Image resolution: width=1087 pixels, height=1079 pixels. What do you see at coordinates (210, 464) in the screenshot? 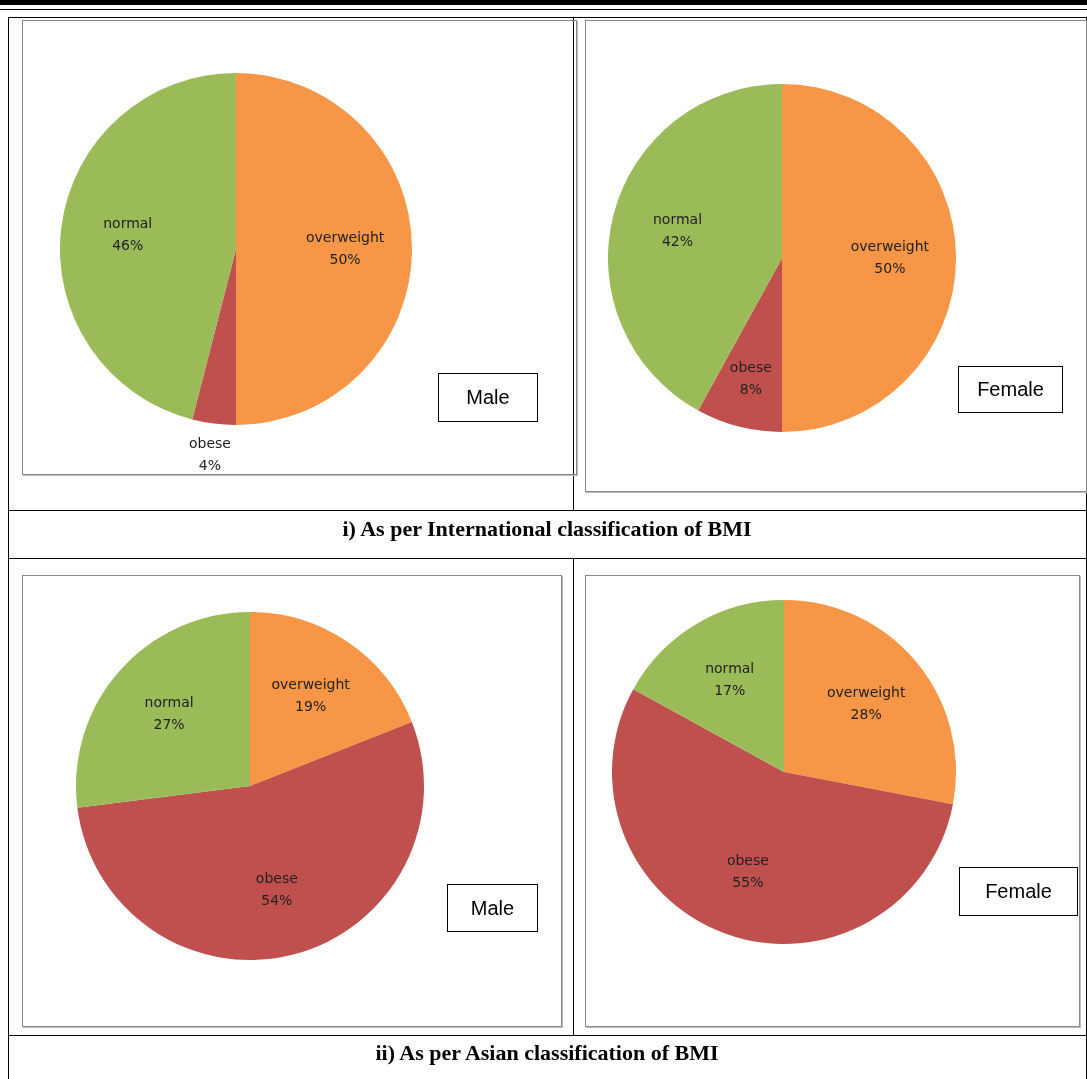
I see `data-label: 4%` at bounding box center [210, 464].